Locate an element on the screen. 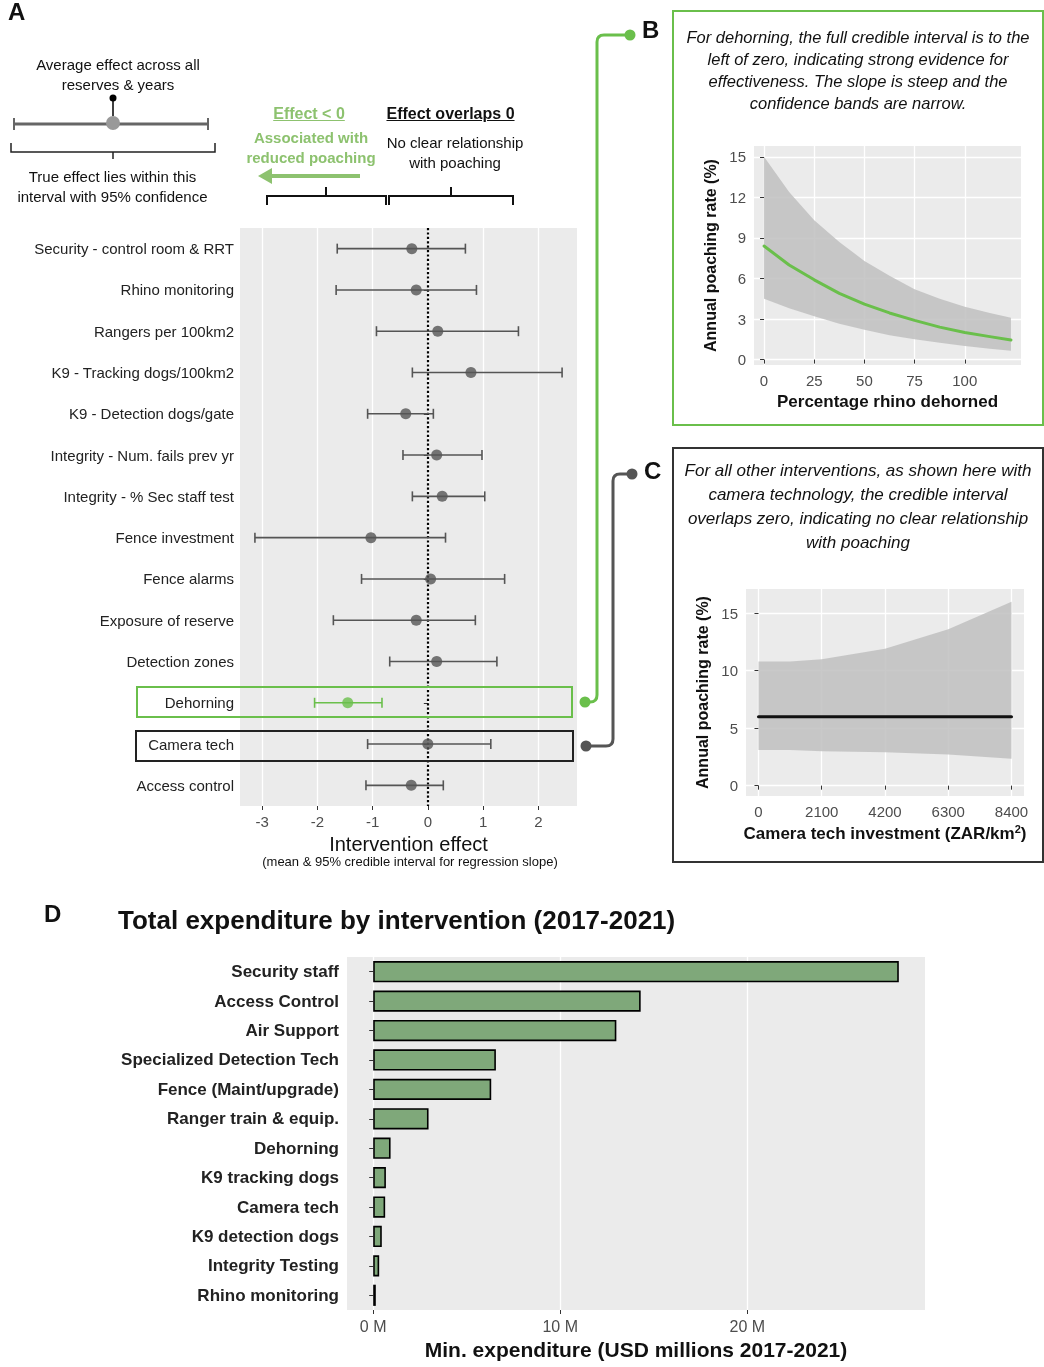  chart-title: Total expenditure by intervention (2017-2021) is located at coordinates (397, 920).